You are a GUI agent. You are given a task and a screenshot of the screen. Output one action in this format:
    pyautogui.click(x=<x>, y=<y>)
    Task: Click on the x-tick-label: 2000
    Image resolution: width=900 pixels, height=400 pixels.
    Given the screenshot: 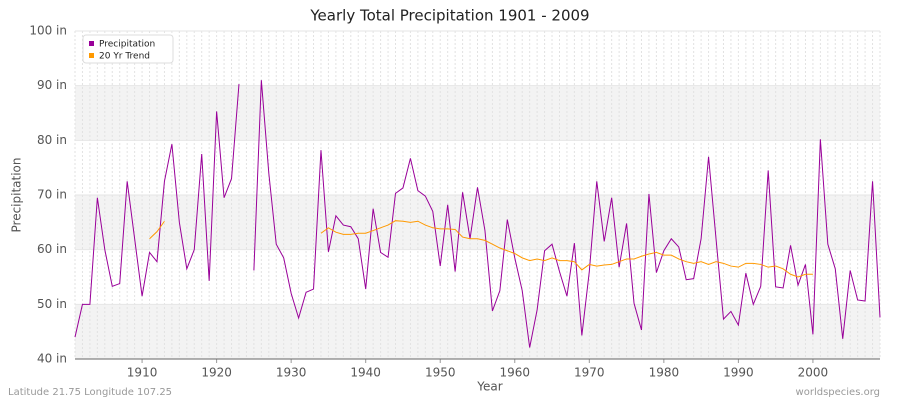 What is the action you would take?
    pyautogui.click(x=813, y=373)
    